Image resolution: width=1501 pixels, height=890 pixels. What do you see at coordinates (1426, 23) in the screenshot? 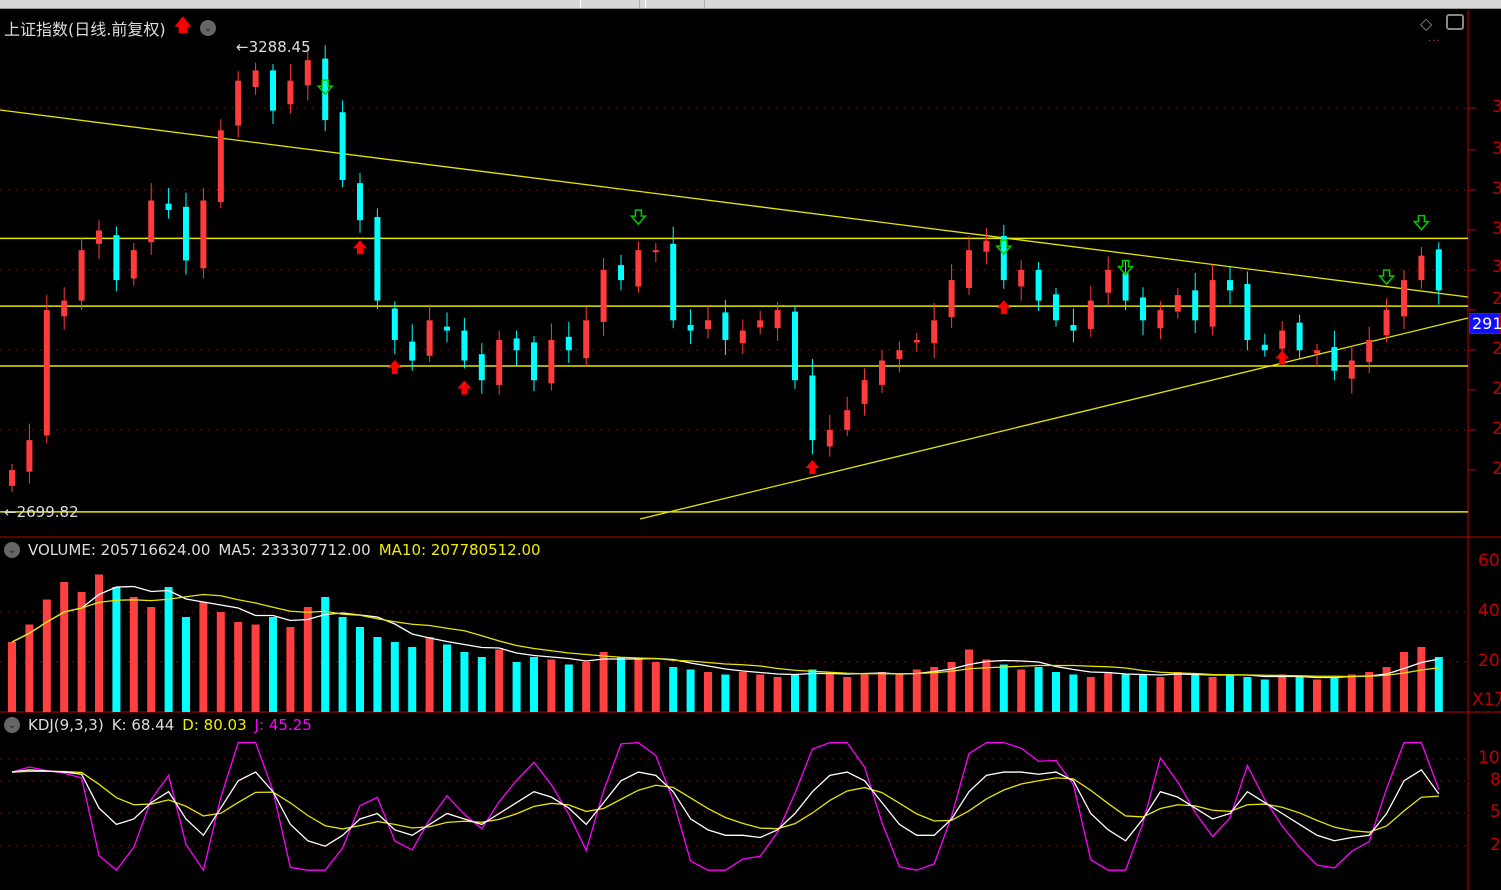
I see `diamond-icon: ◇` at bounding box center [1426, 23].